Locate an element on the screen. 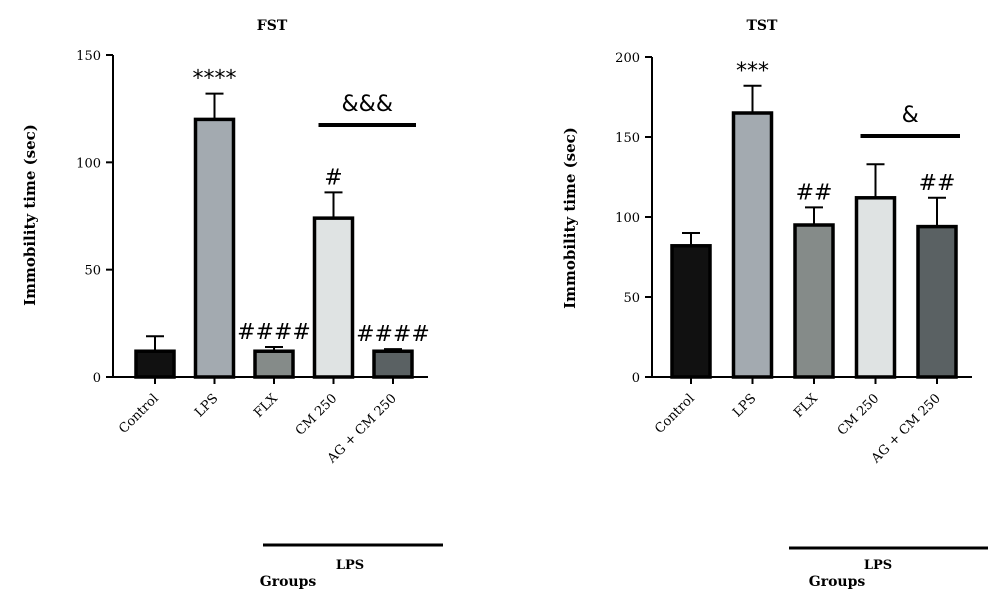  fst-x-tick-label: Control is located at coordinates (139, 414).